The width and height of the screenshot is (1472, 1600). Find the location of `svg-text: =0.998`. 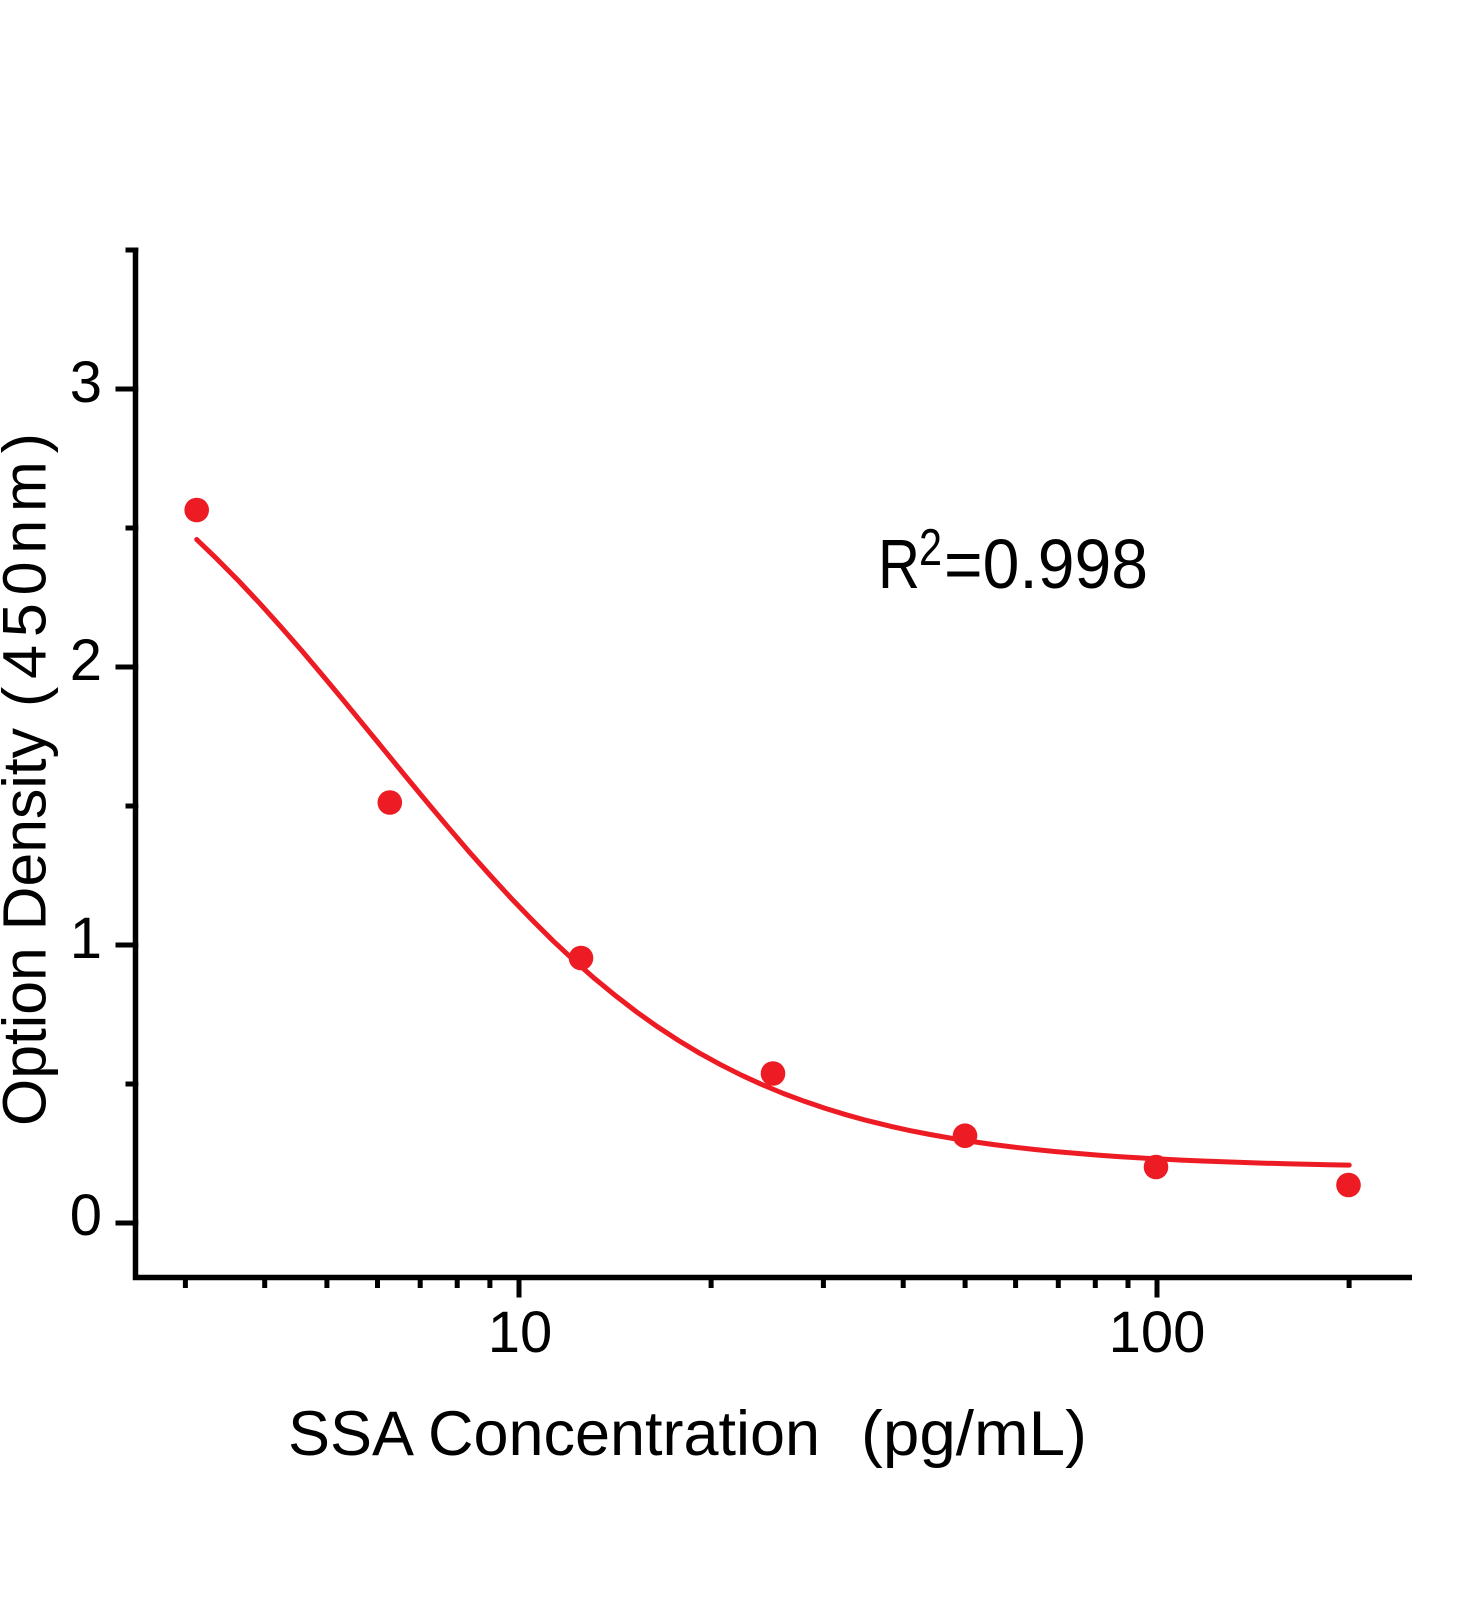

svg-text: =0.998 is located at coordinates (1046, 564).